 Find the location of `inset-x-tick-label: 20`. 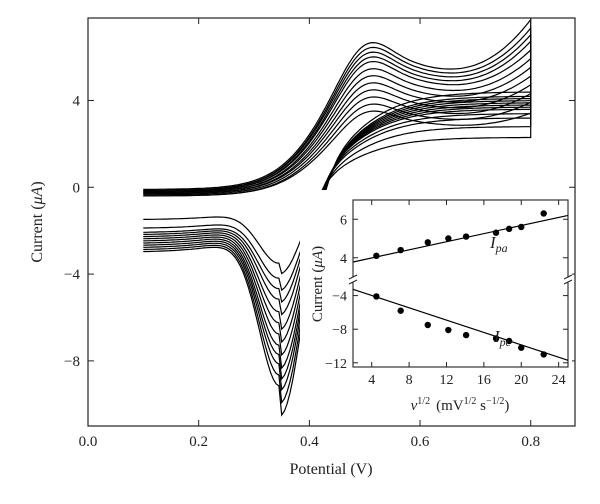

inset-x-tick-label: 20 is located at coordinates (521, 380).